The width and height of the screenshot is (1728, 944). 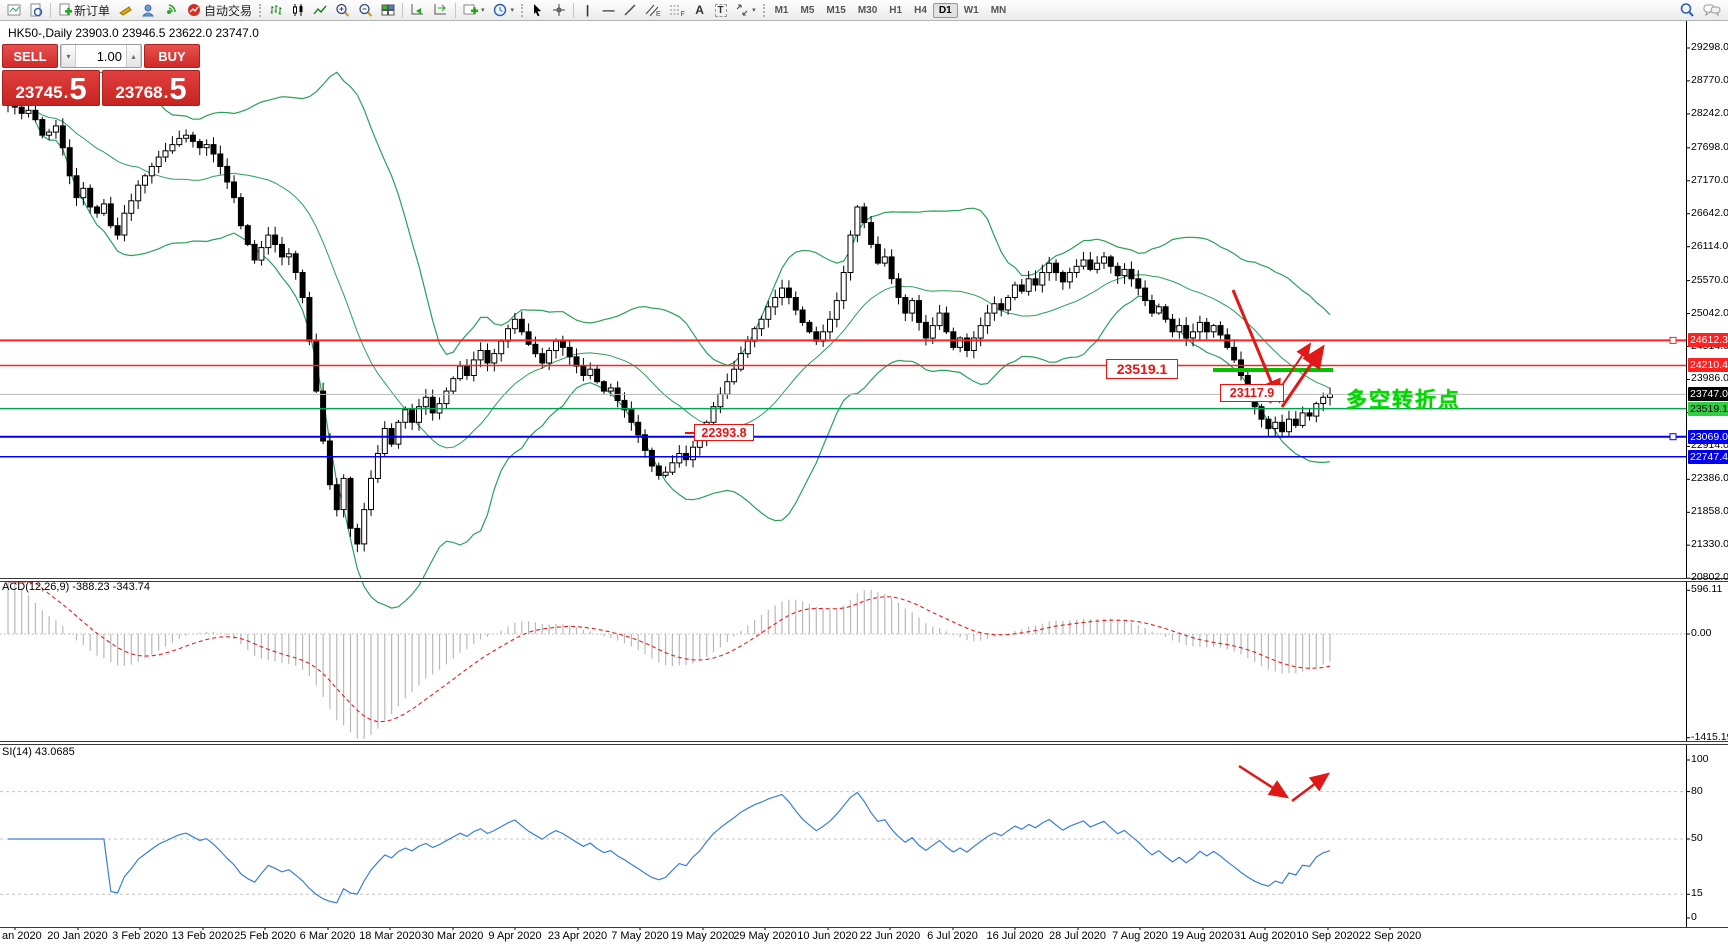 What do you see at coordinates (30, 56) in the screenshot?
I see `sell-button: SELL` at bounding box center [30, 56].